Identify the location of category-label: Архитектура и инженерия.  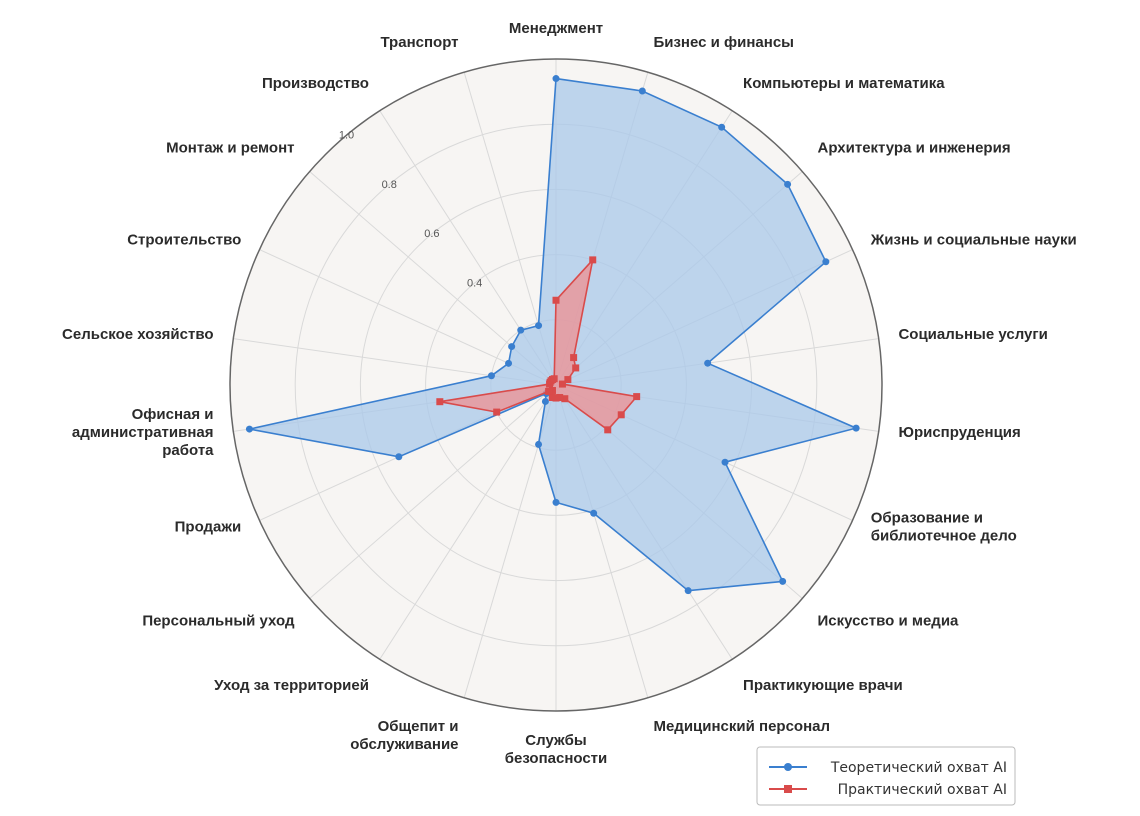
(913, 147).